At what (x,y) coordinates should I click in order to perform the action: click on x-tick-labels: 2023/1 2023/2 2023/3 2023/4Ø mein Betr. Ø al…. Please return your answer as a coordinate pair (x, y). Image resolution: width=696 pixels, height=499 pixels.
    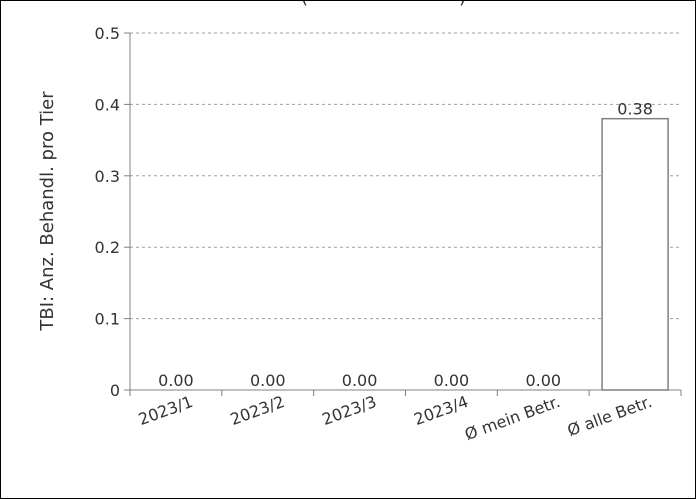
    Looking at the image, I should click on (395, 418).